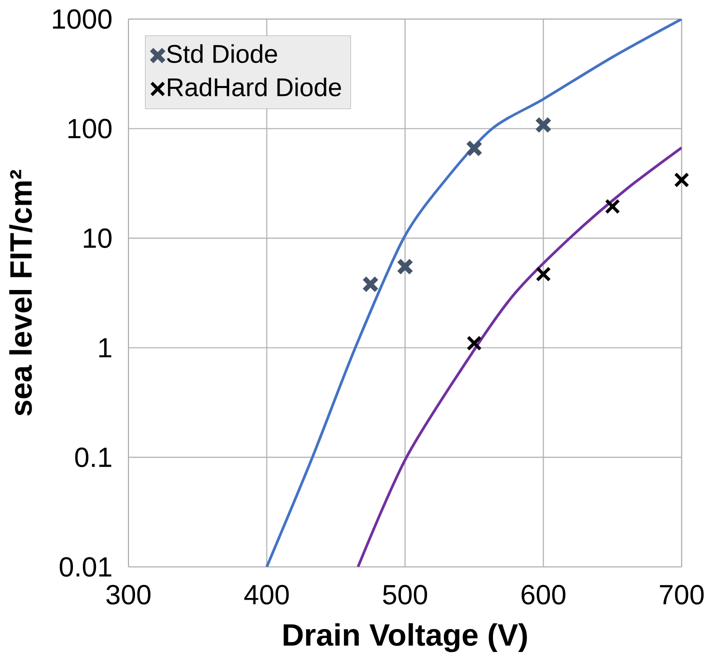  I want to click on y-tick-label: 10, so click(98, 238).